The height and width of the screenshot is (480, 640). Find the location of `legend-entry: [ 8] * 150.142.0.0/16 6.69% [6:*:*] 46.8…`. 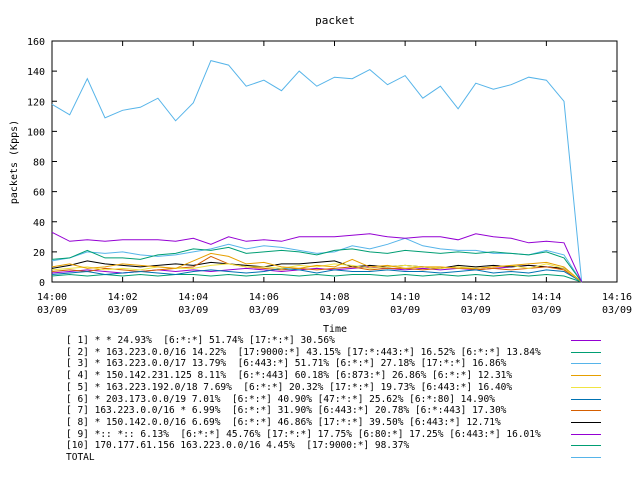

legend-entry: [ 8] * 150.142.0.0/16 6.69% [6:*:*] 46.8… is located at coordinates (283, 422).